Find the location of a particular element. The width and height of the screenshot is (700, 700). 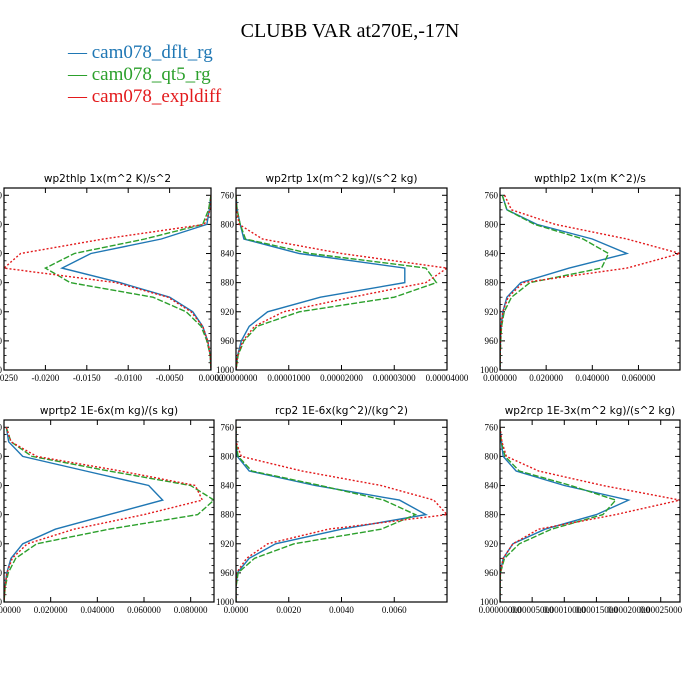

x-tick-label: 0.00010000 is located at coordinates (564, 610).